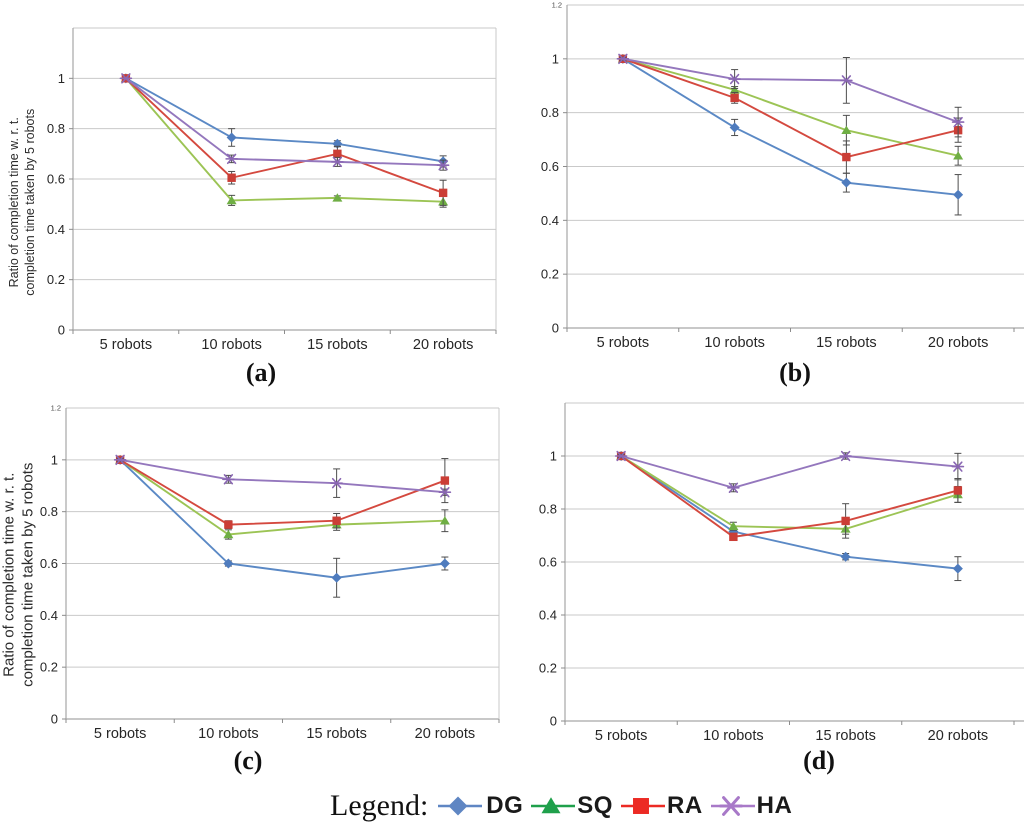  I want to click on series-dg, so click(790, 134).